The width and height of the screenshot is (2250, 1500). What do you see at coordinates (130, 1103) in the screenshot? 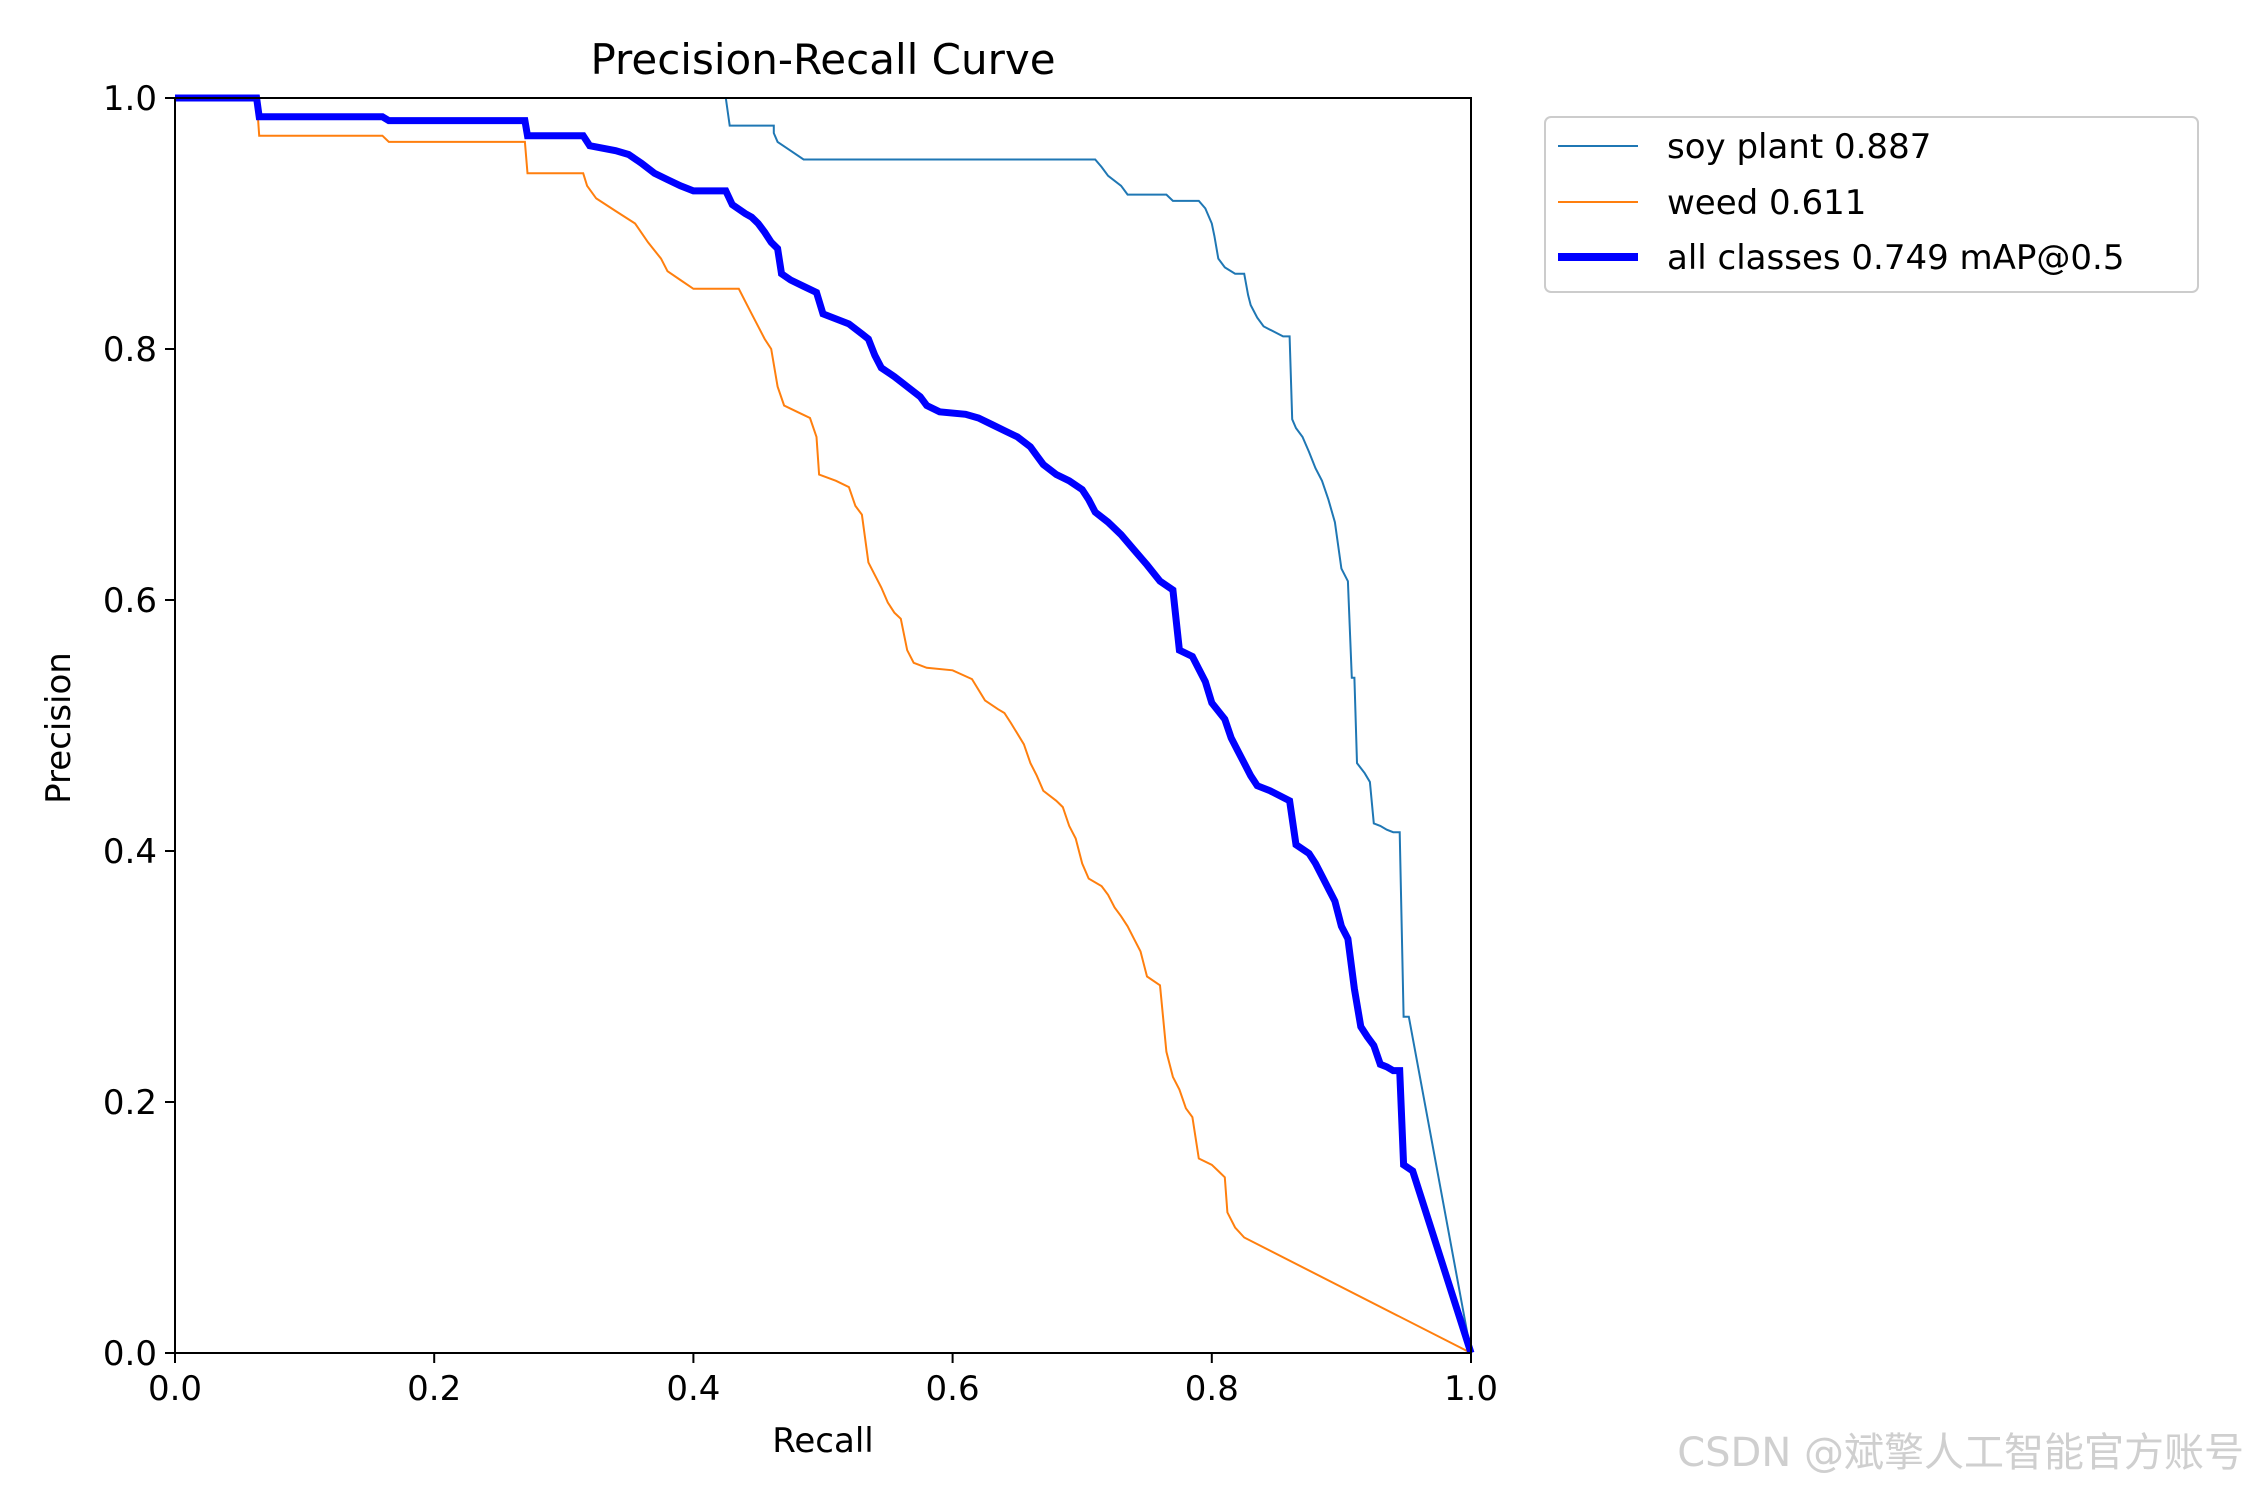
I see `y-tick-label: 0.2` at bounding box center [130, 1103].